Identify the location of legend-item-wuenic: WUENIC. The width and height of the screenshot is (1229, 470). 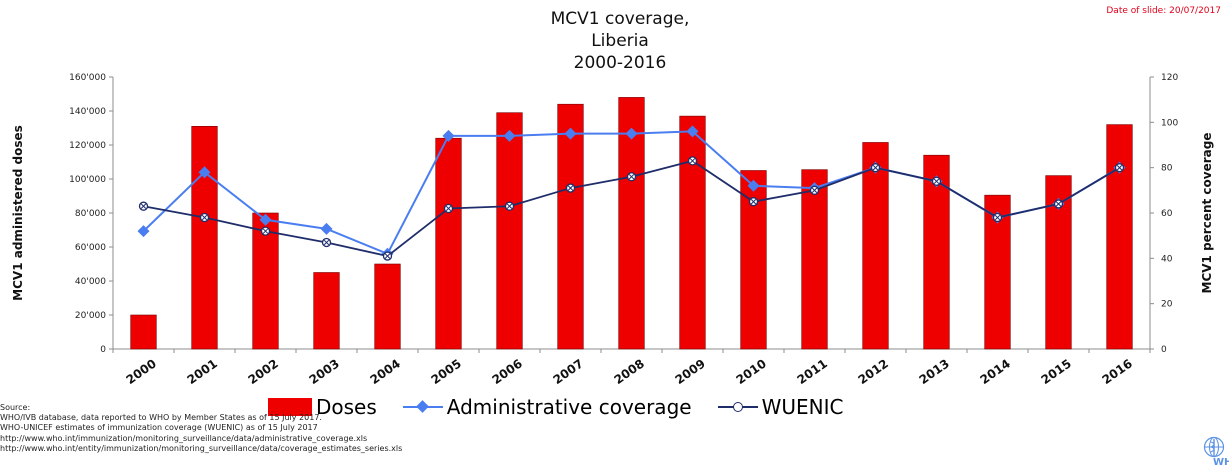
(780, 407).